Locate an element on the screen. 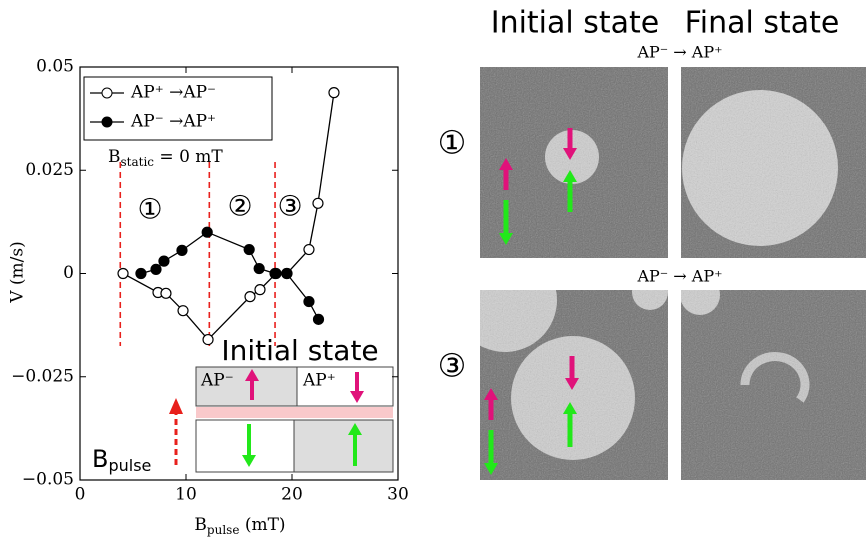 Image resolution: width=866 pixels, height=543 pixels. region-label: ② is located at coordinates (239, 206).